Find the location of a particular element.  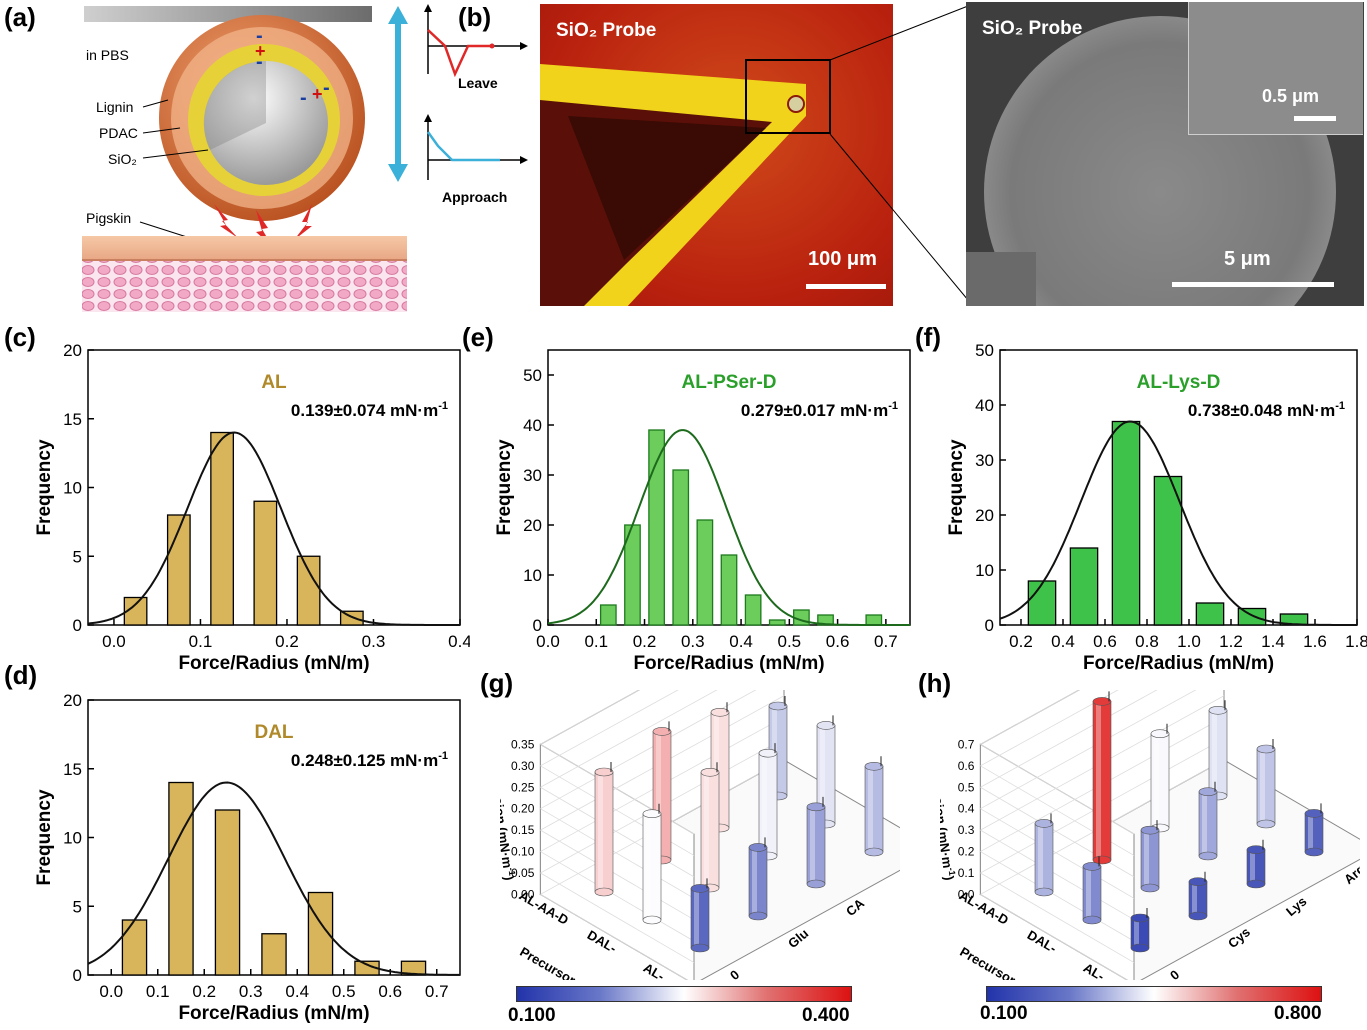

y-axis-label: Frequency is located at coordinates (504, 487).